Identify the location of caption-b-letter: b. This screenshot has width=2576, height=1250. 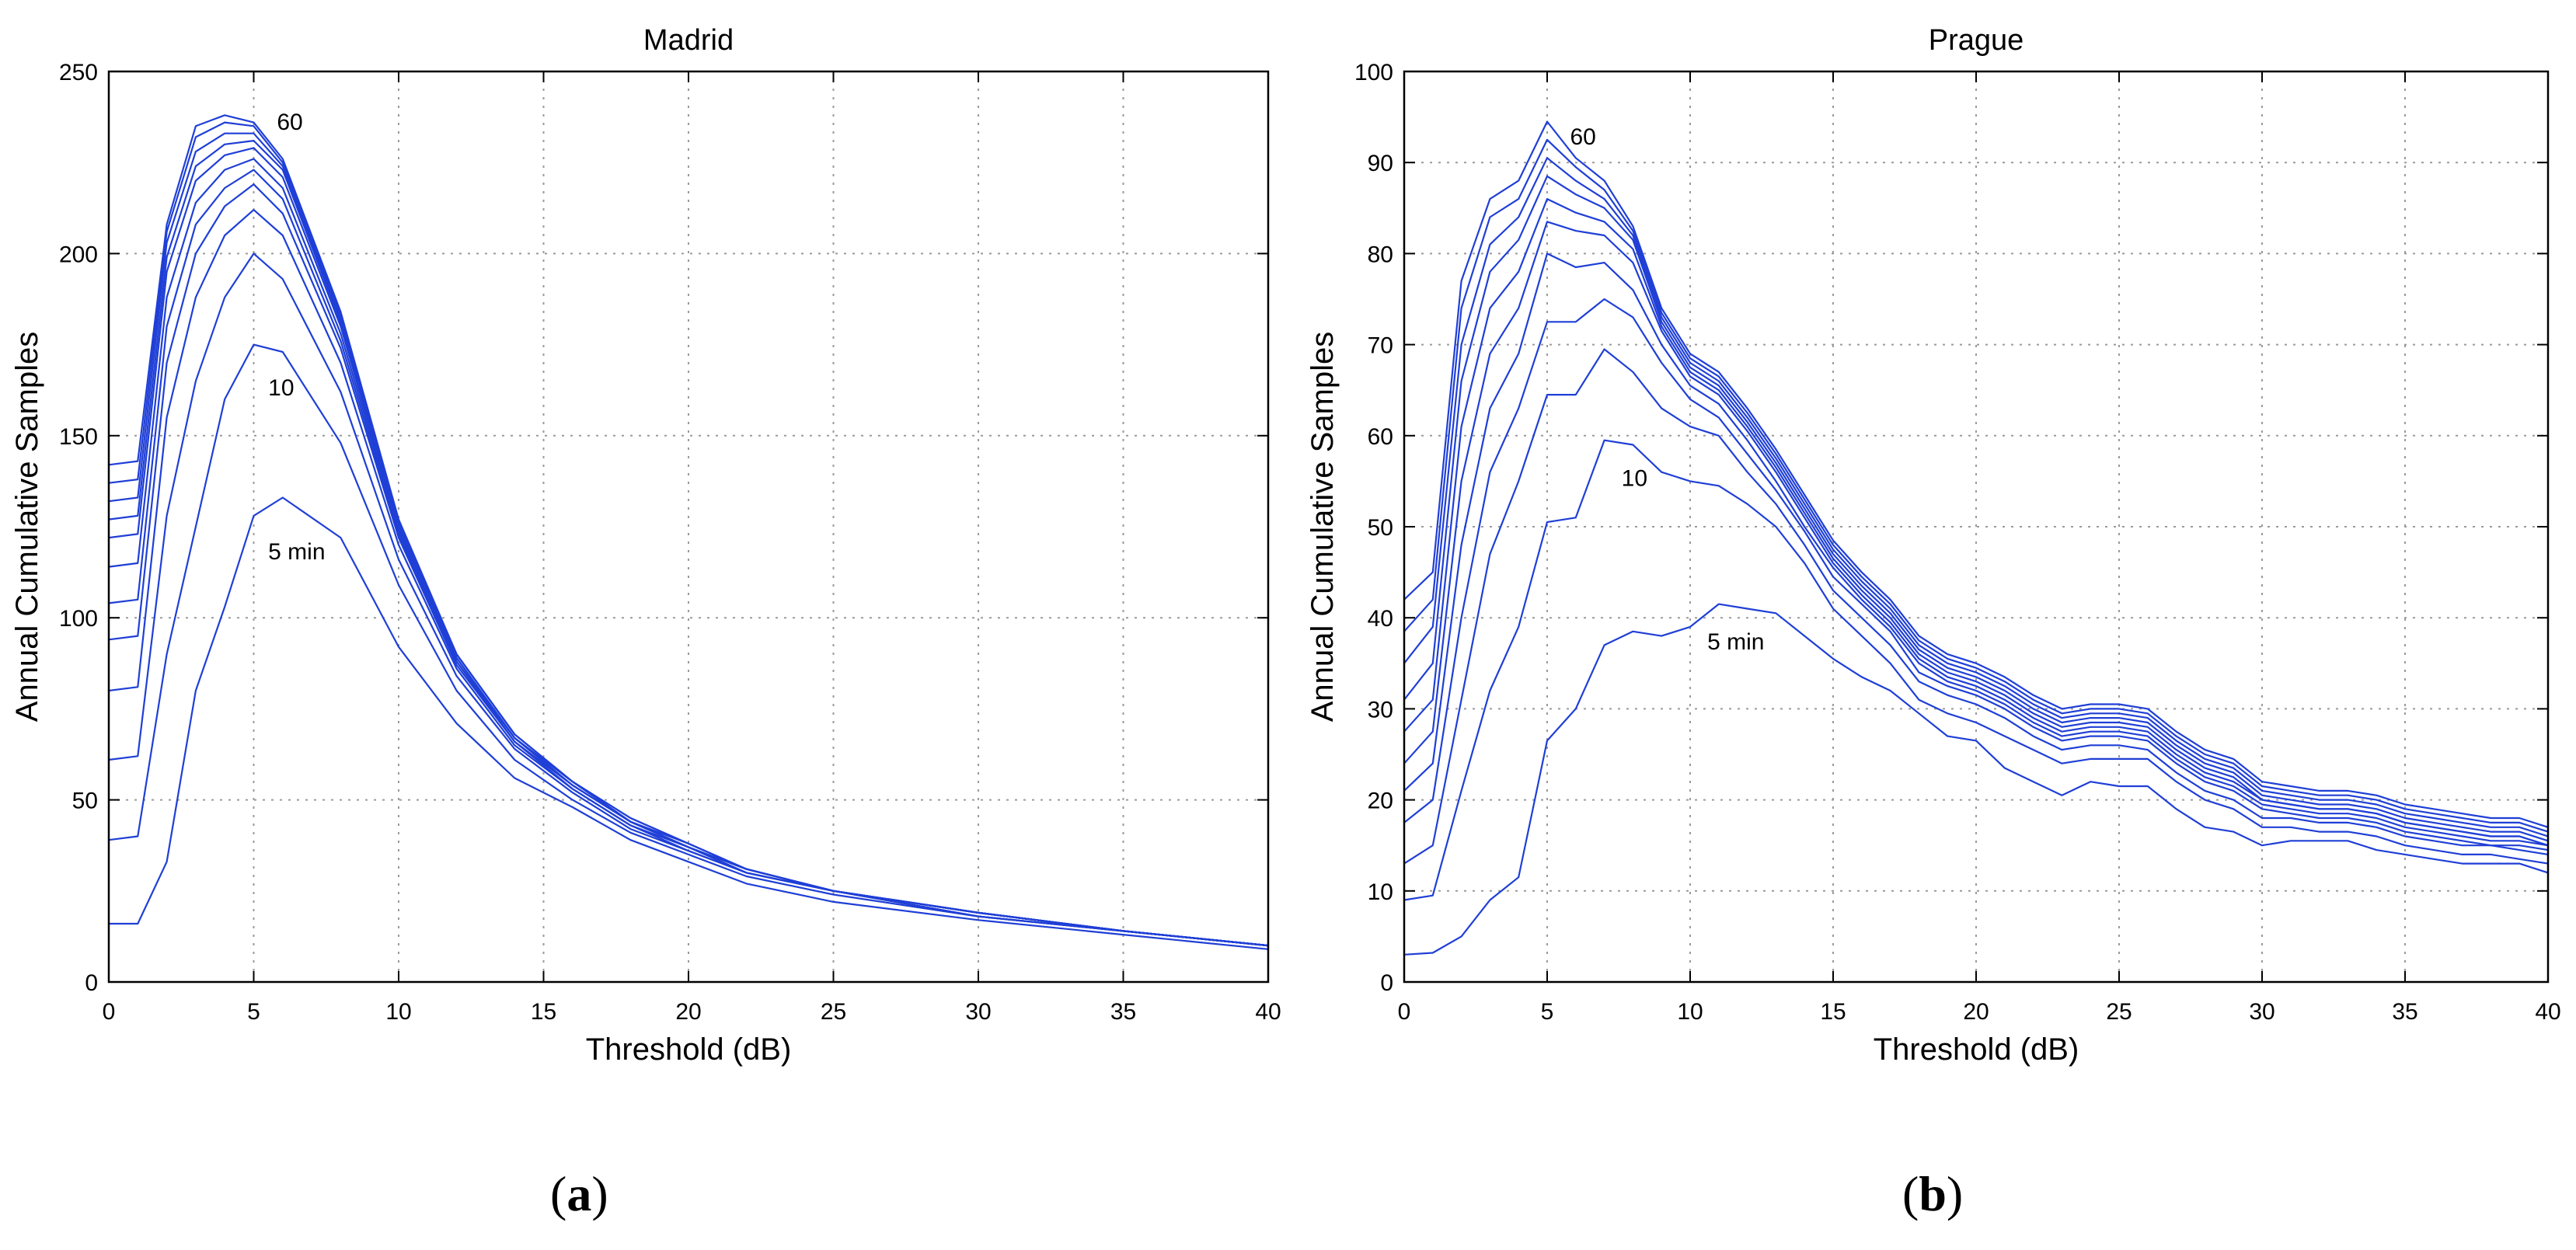
(1933, 1193).